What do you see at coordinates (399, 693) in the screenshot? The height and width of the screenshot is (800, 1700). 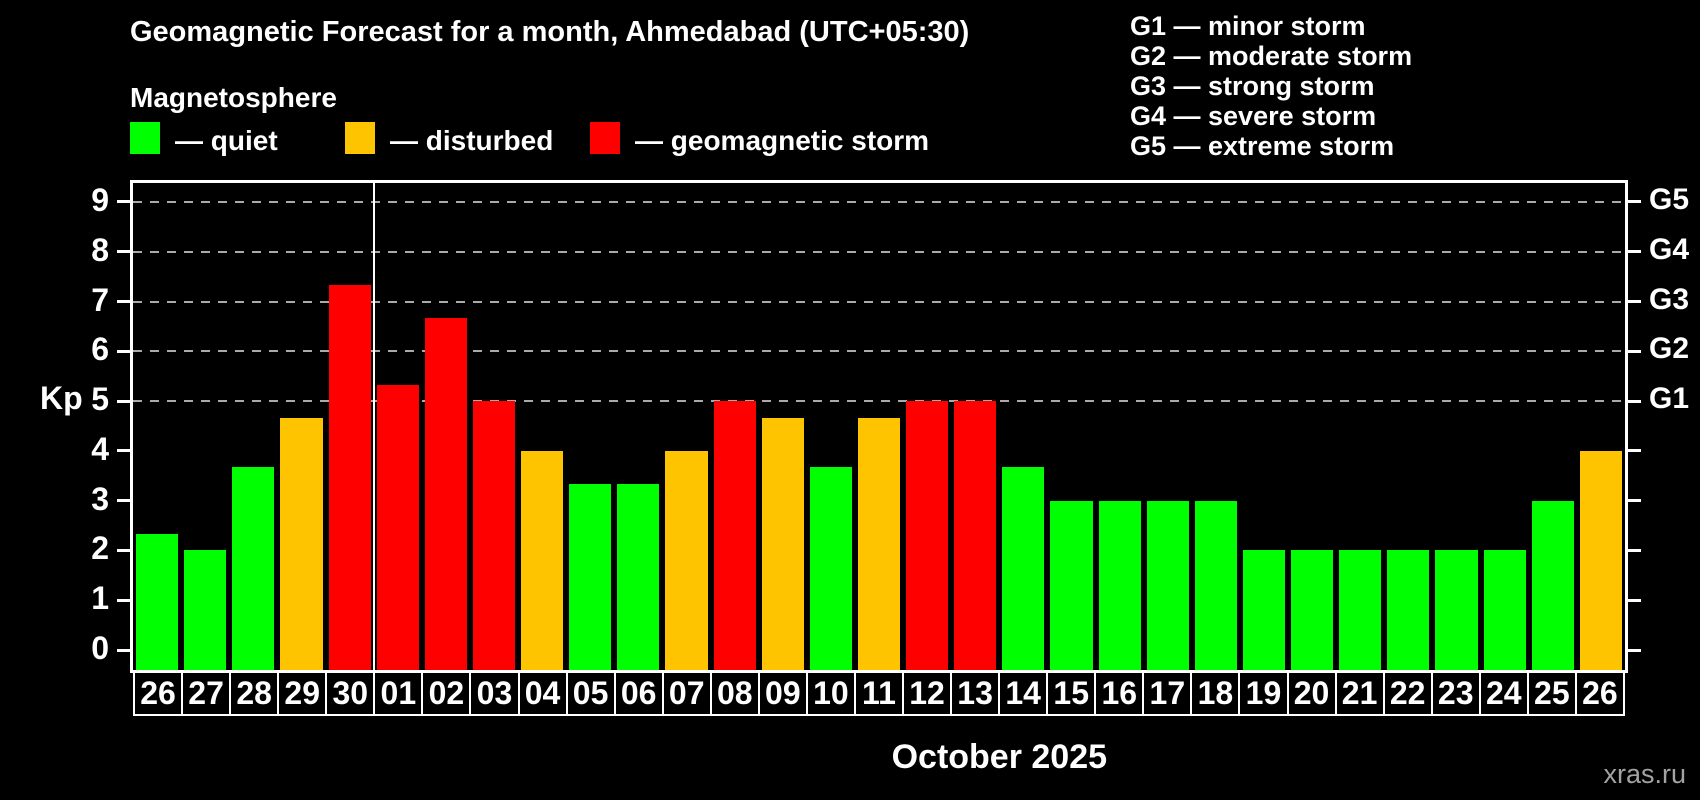 I see `date-label-cell: 01` at bounding box center [399, 693].